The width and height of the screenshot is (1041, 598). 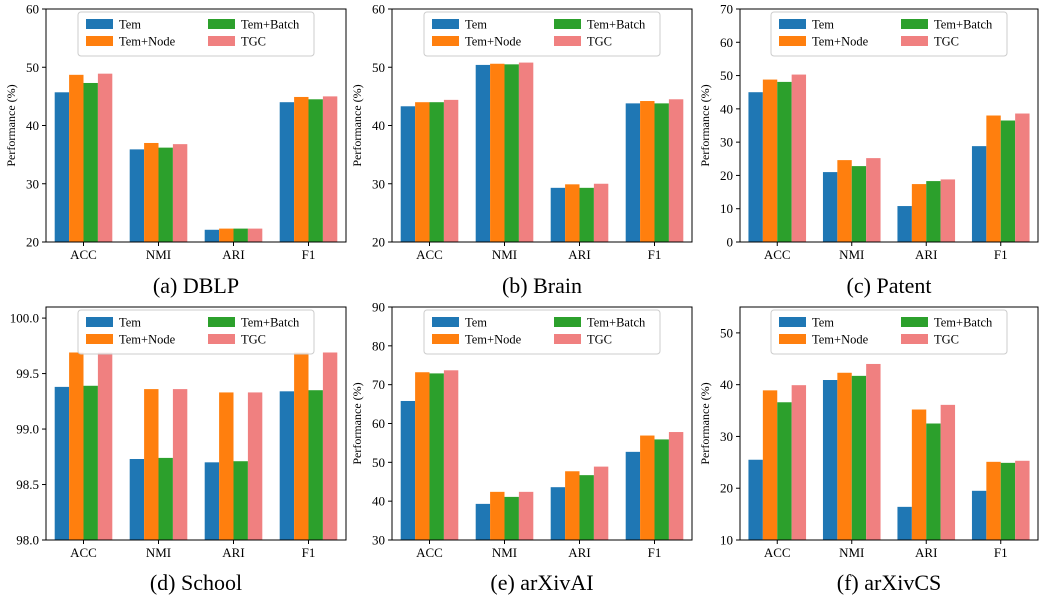 I want to click on panel-caption: (d) School, so click(x=196, y=582).